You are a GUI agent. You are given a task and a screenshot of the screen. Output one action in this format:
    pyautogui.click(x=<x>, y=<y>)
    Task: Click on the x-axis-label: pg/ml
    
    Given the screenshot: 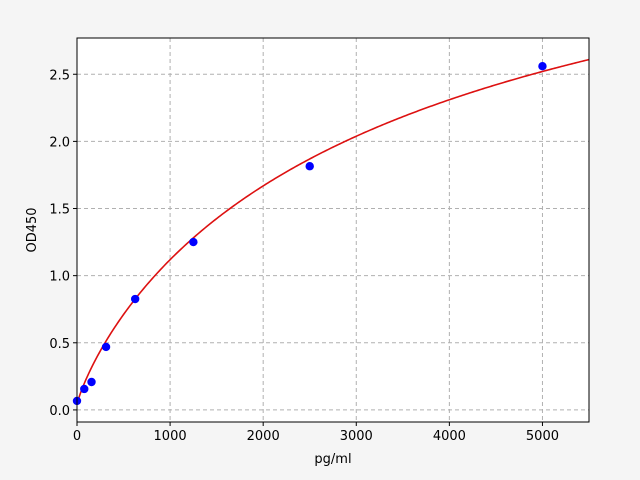 What is the action you would take?
    pyautogui.click(x=332, y=459)
    